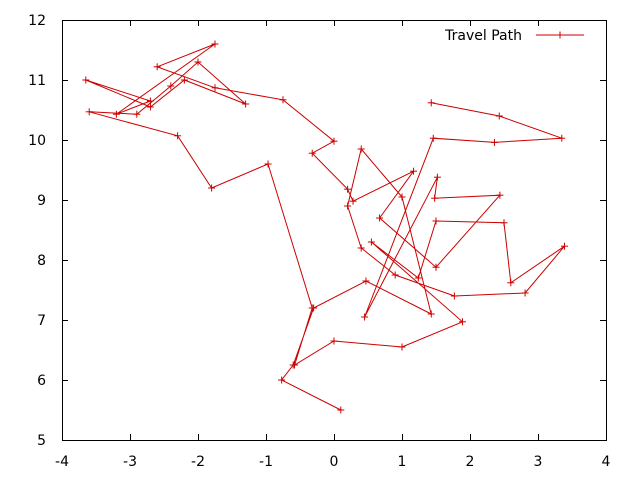 This screenshot has width=640, height=480. What do you see at coordinates (37, 21) in the screenshot?
I see `y-tick-label: 12` at bounding box center [37, 21].